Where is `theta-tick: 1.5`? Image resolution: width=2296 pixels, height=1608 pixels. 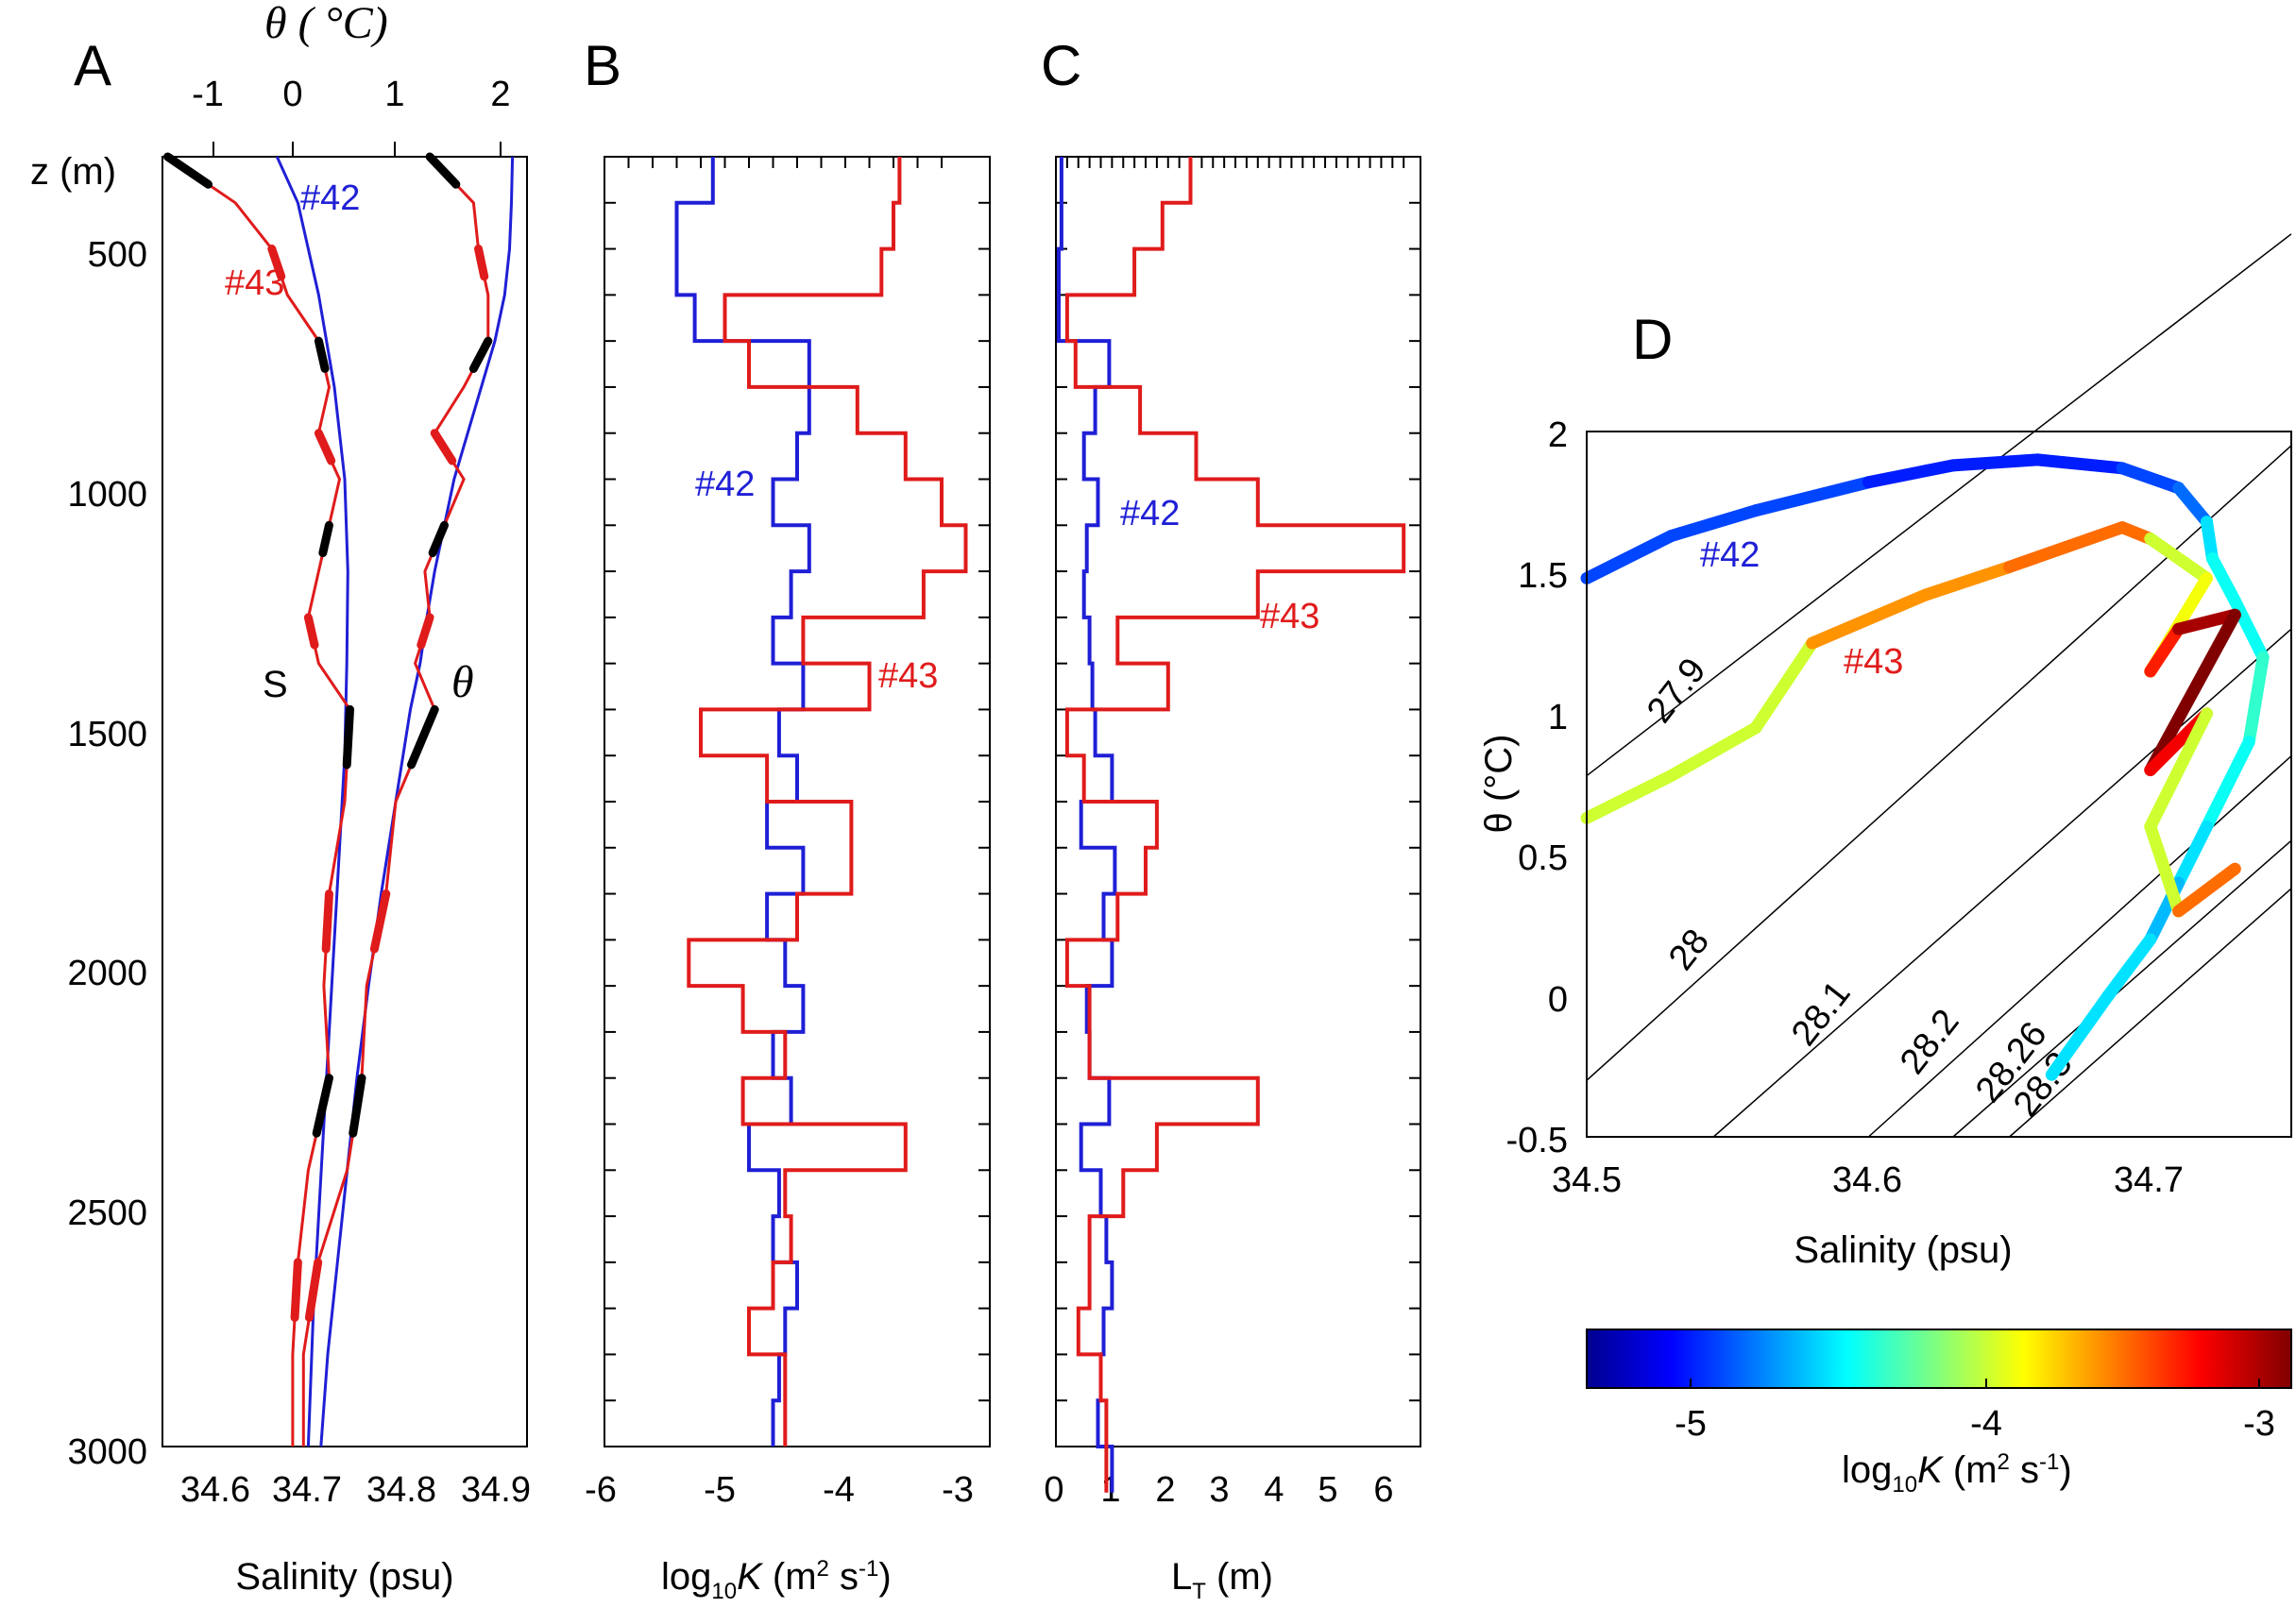
theta-tick: 1.5 is located at coordinates (1543, 576).